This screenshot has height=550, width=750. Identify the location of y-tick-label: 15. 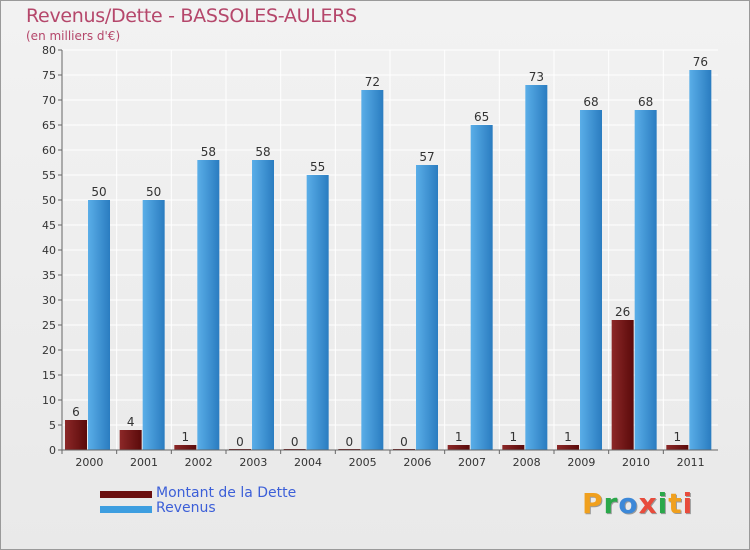
(49, 375).